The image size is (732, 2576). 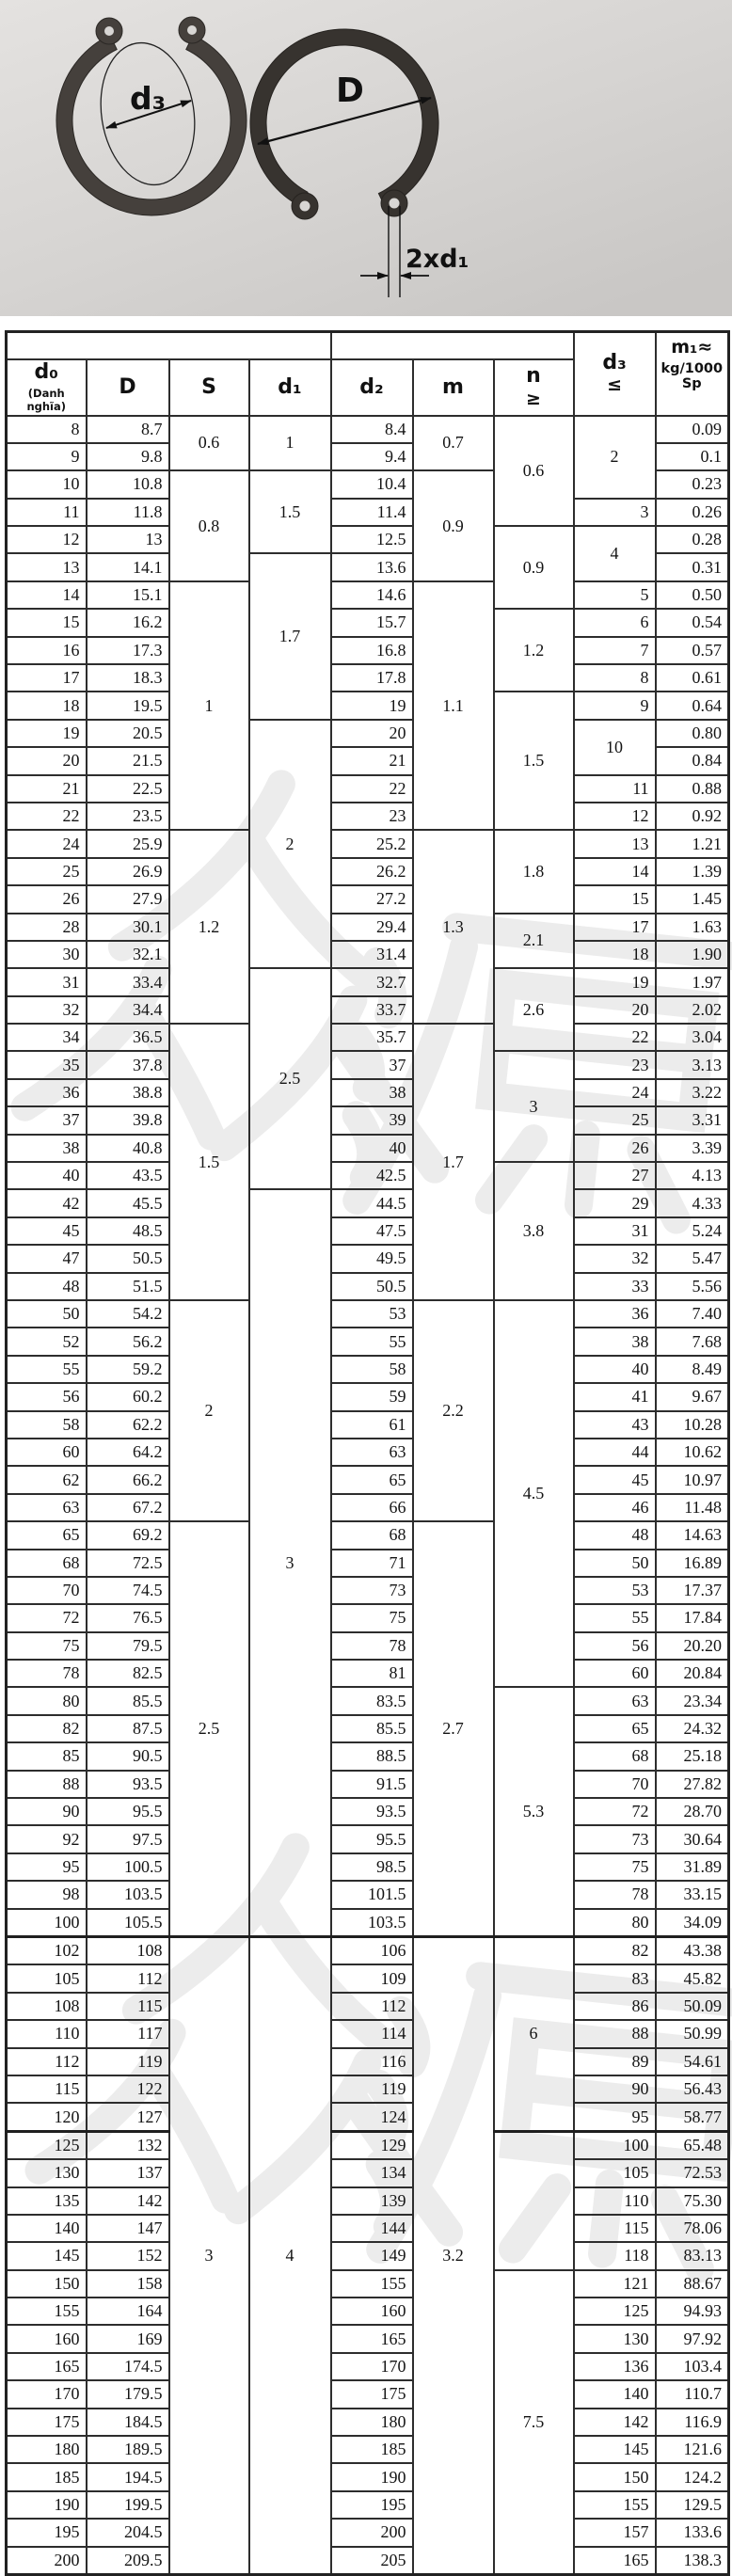 I want to click on cell-m1: 58.77, so click(x=692, y=2117).